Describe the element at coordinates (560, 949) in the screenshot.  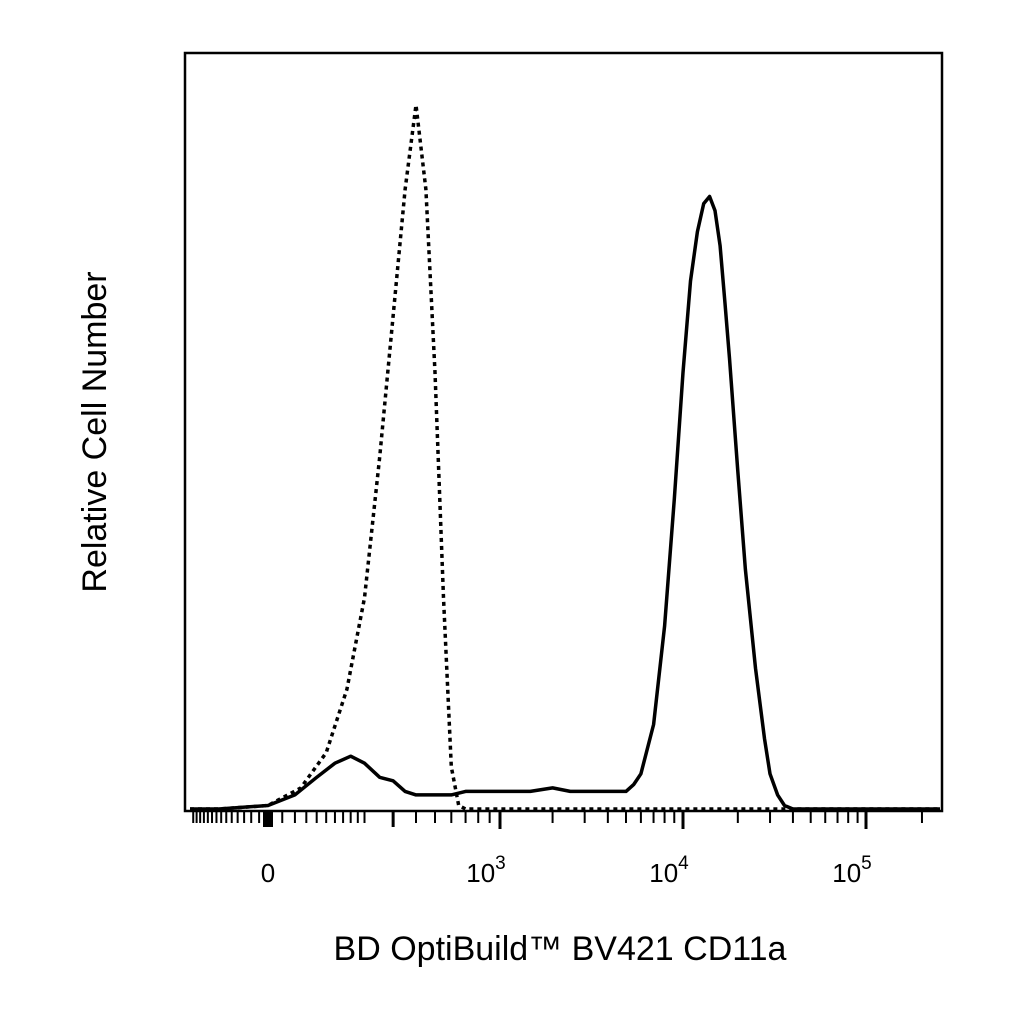
I see `x-axis-label: BD OptiBuild™ BV421 CD11a` at that location.